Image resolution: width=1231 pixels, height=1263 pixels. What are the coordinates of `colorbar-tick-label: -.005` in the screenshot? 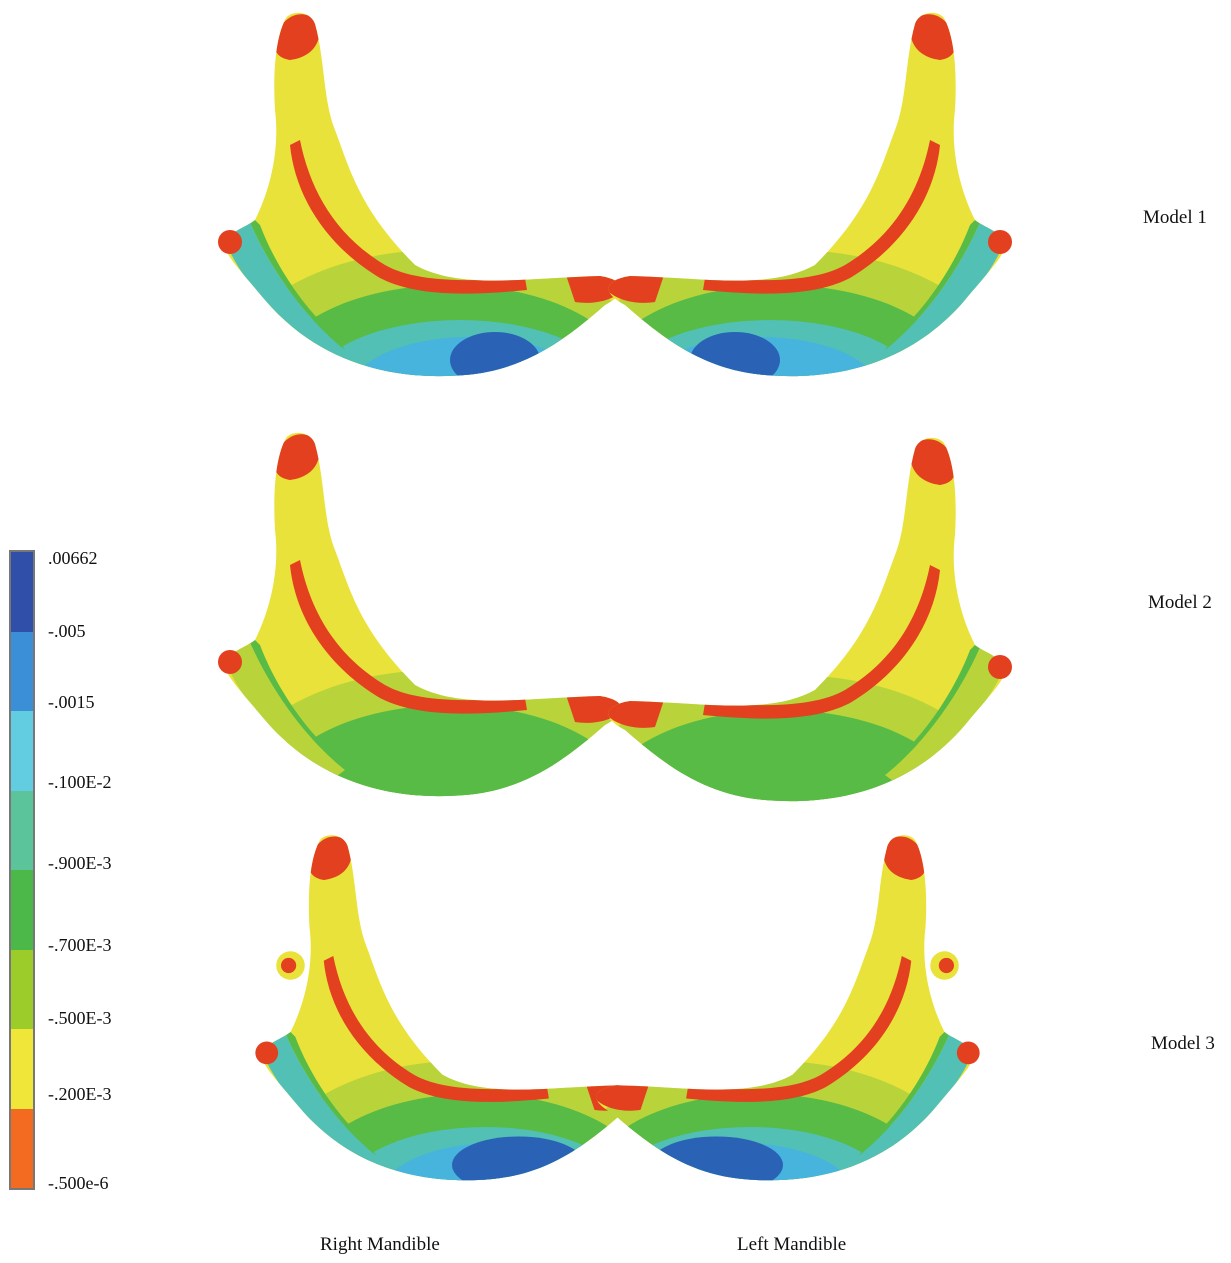 It's located at (67, 631).